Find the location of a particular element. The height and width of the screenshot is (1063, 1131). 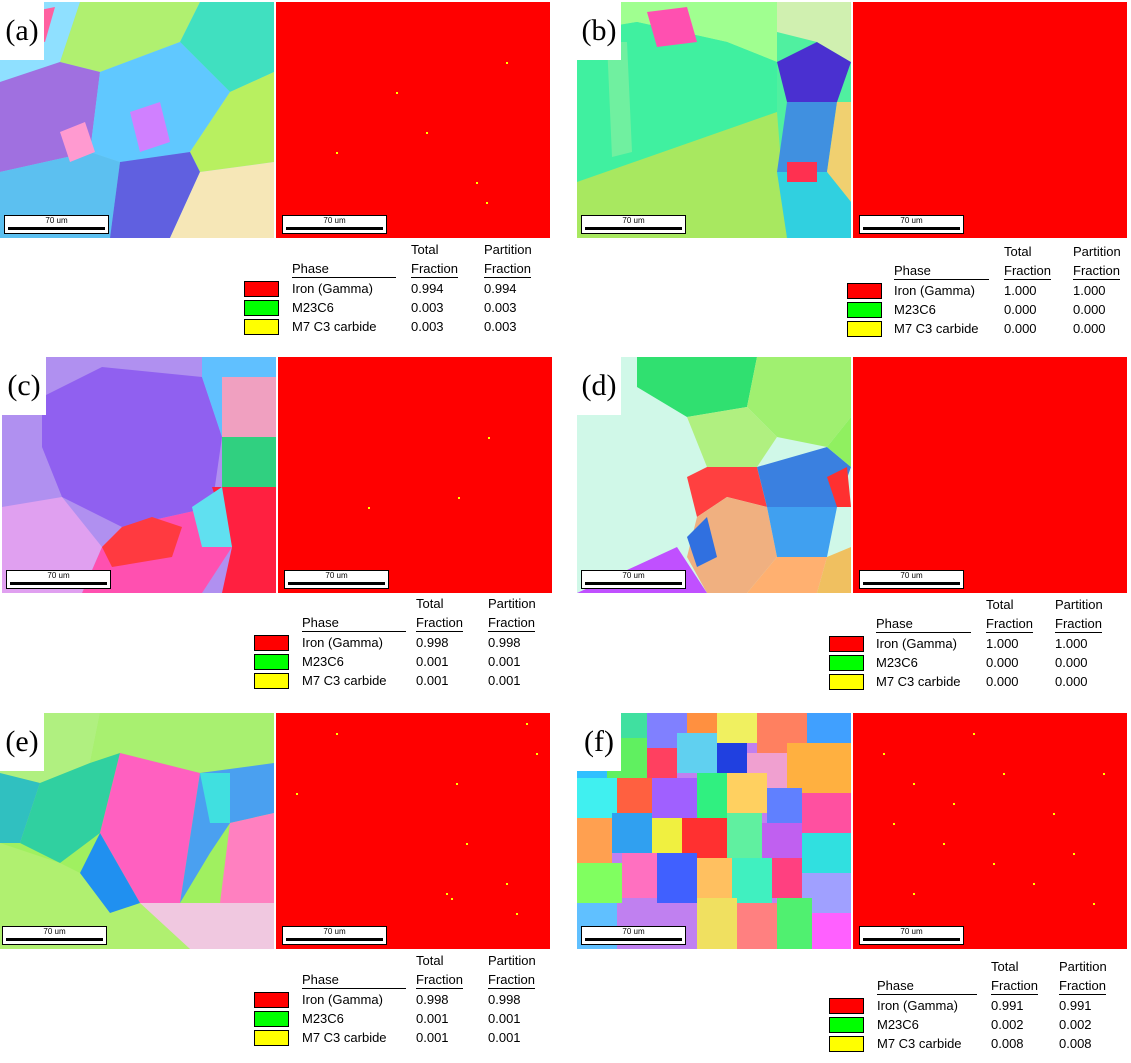

total-fraction: 0.008 is located at coordinates (1007, 1043).